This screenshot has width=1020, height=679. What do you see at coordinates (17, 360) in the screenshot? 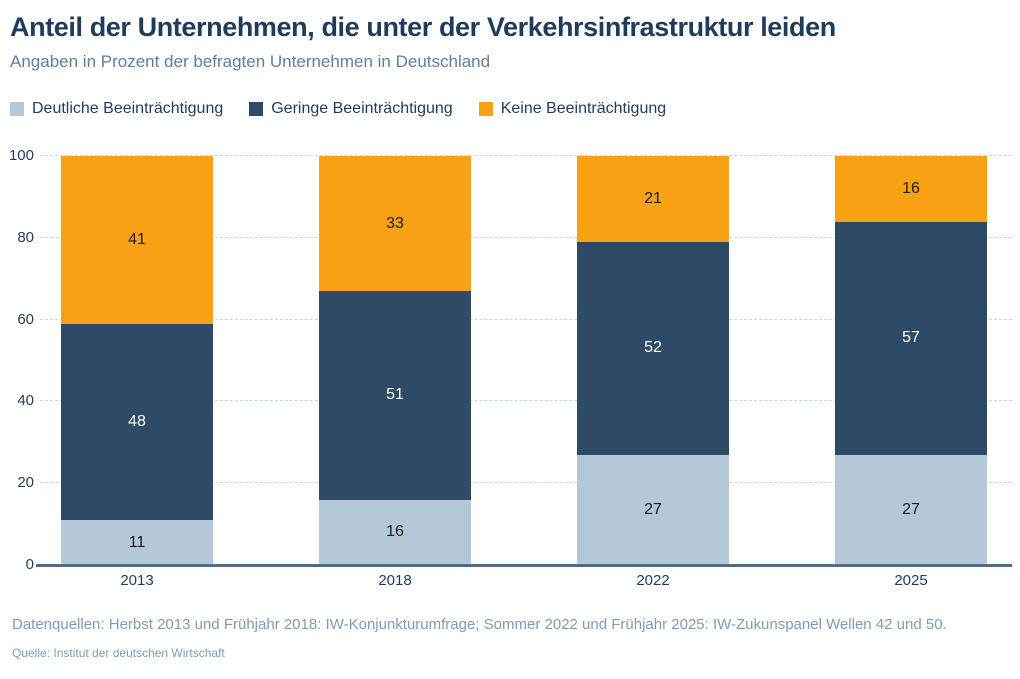
I see `y-axis-labels: 0 20 40 60 80 100` at bounding box center [17, 360].